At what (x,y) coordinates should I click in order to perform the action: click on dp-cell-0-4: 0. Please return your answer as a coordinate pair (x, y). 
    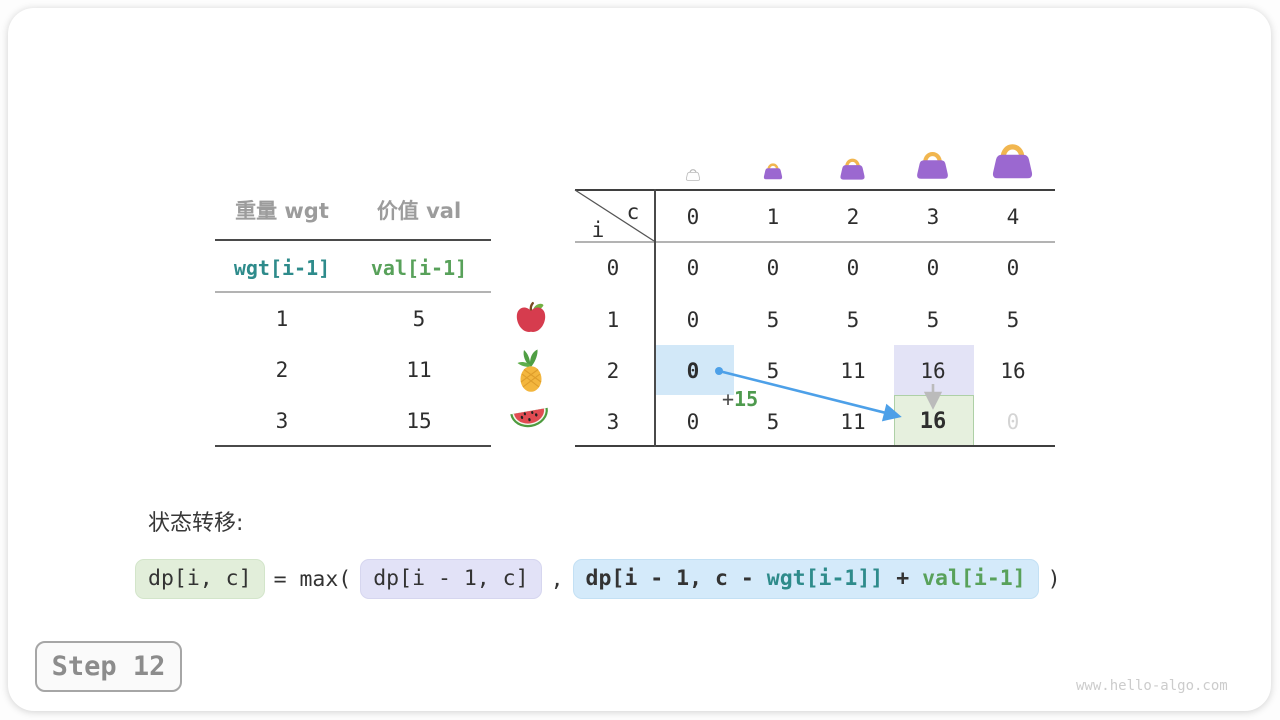
    Looking at the image, I should click on (1013, 268).